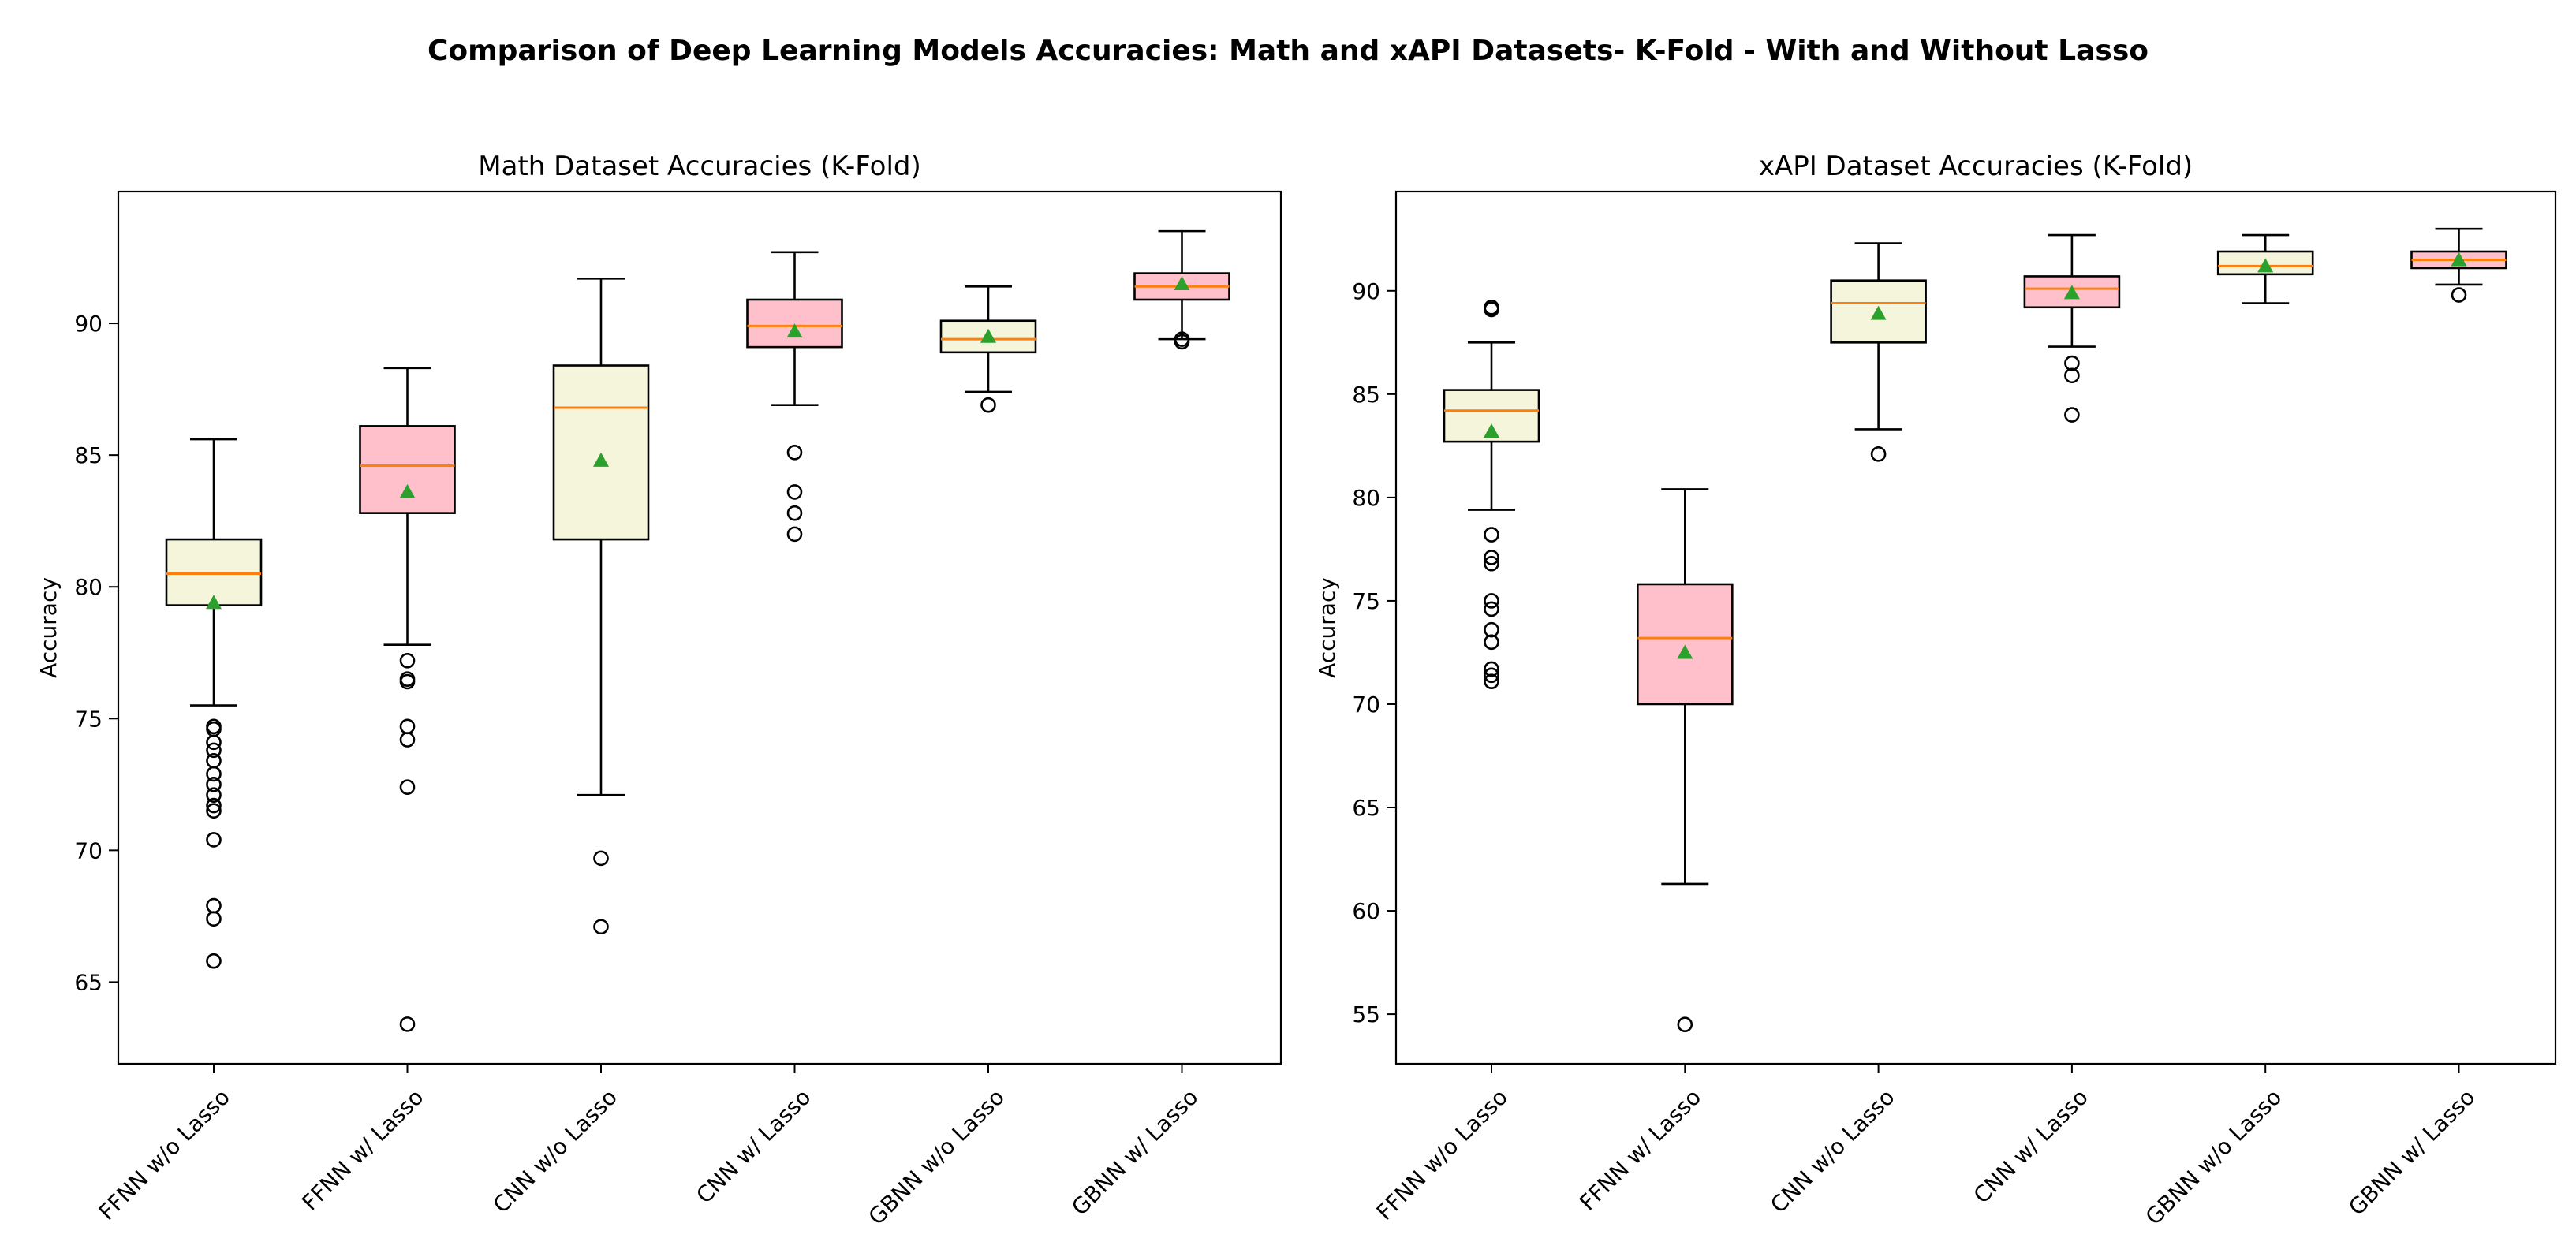 The width and height of the screenshot is (2576, 1253). I want to click on math-x-tick-label: FFNN w/ Lasso, so click(362, 1150).